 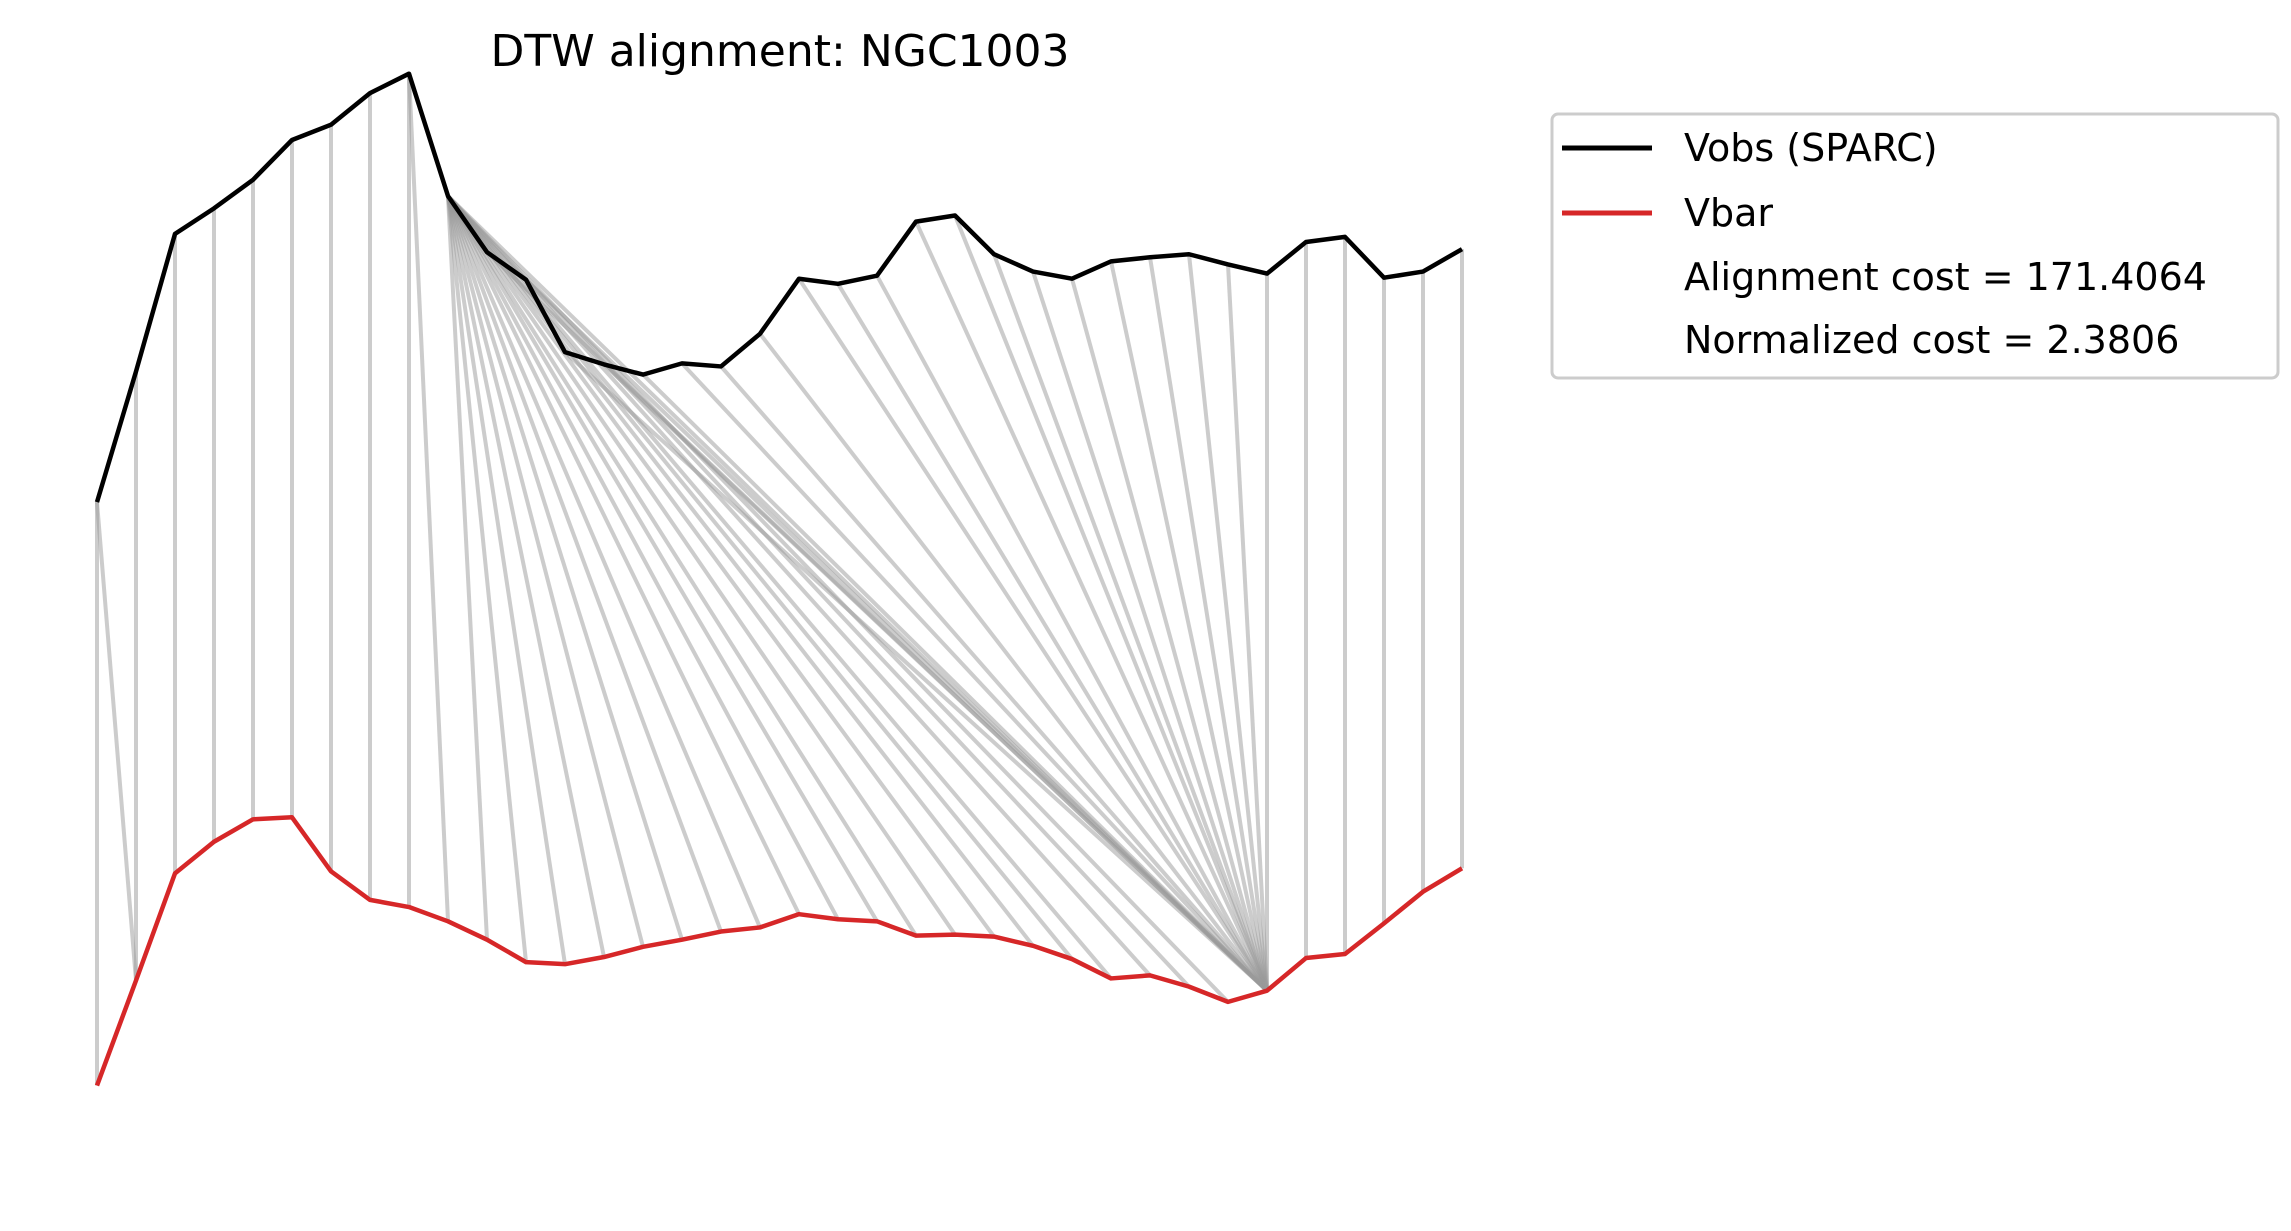 What do you see at coordinates (1931, 340) in the screenshot?
I see `legend-normalized-cost: Normalized cost = 2.3806` at bounding box center [1931, 340].